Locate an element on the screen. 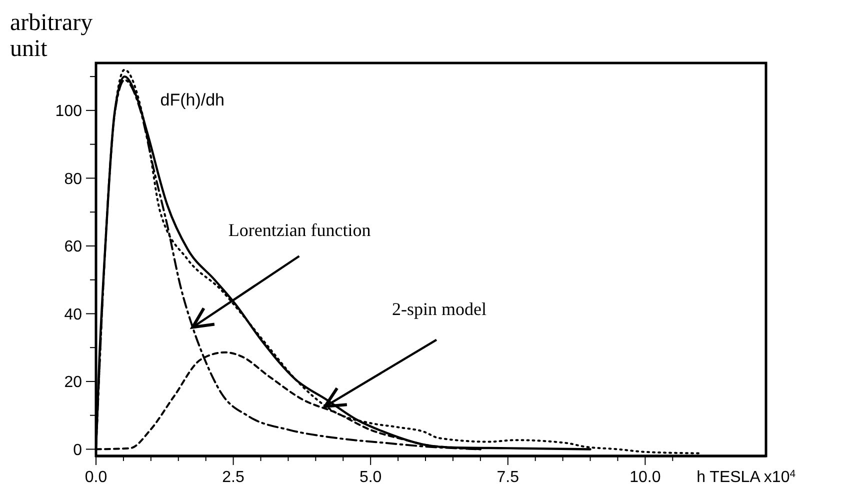 This screenshot has width=852, height=496. y-tick-label: 20 is located at coordinates (73, 383).